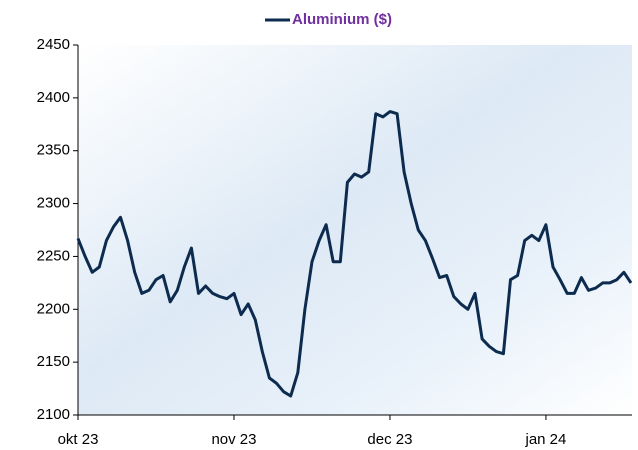 The image size is (638, 450). I want to click on y-tick-label: 2350, so click(53, 150).